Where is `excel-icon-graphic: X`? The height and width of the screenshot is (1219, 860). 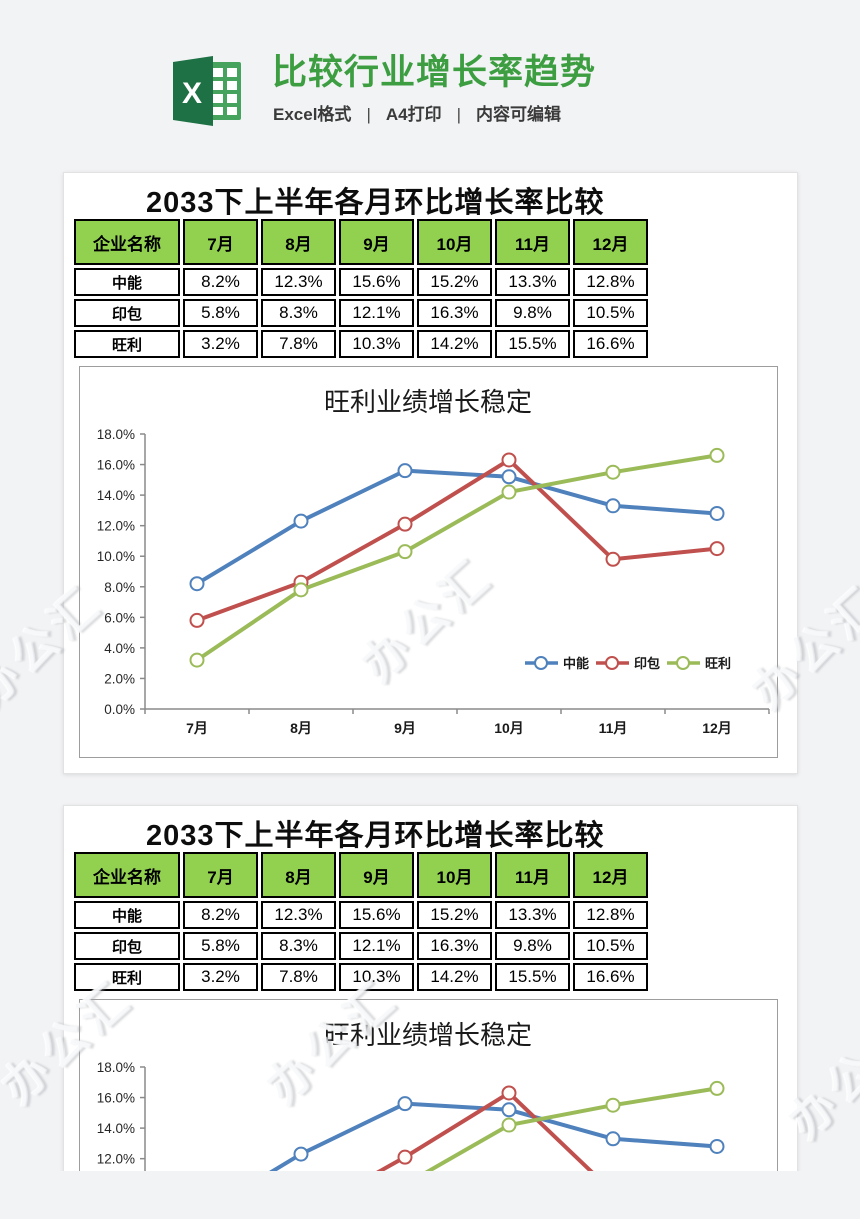
excel-icon-graphic: X is located at coordinates (207, 91).